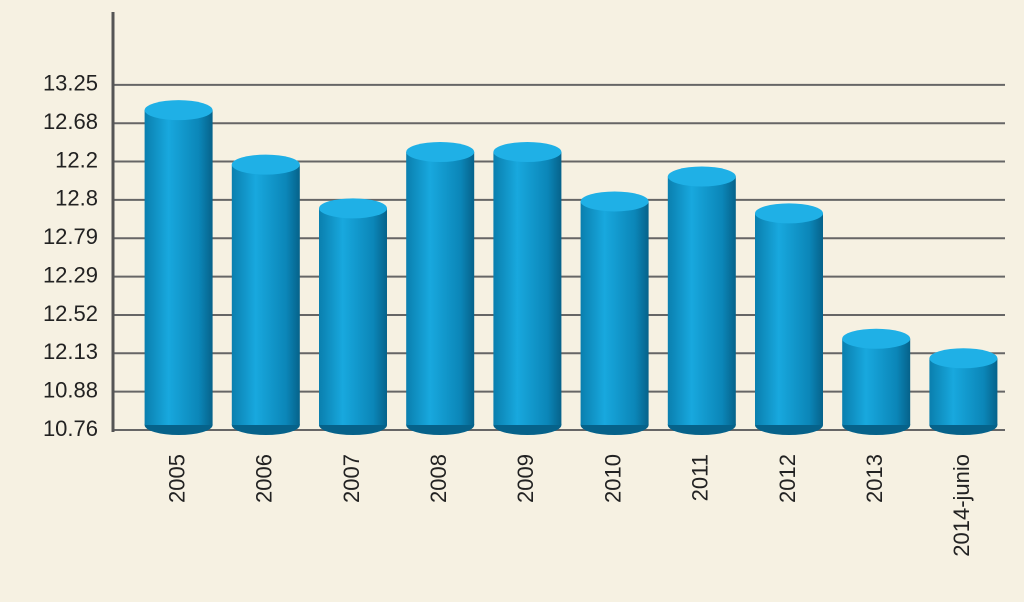  Describe the element at coordinates (70, 83) in the screenshot. I see `y-tick-label: 13.25` at that location.